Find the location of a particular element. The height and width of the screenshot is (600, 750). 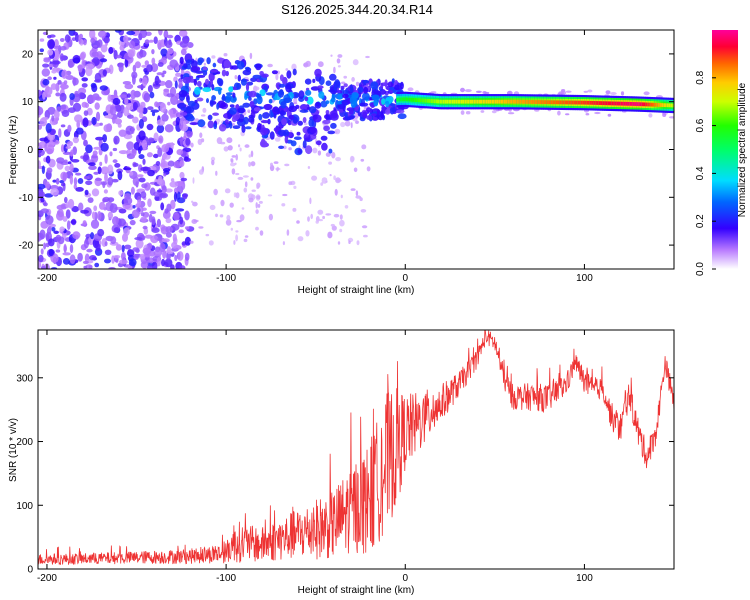

x-tick-label: 100 is located at coordinates (584, 578).